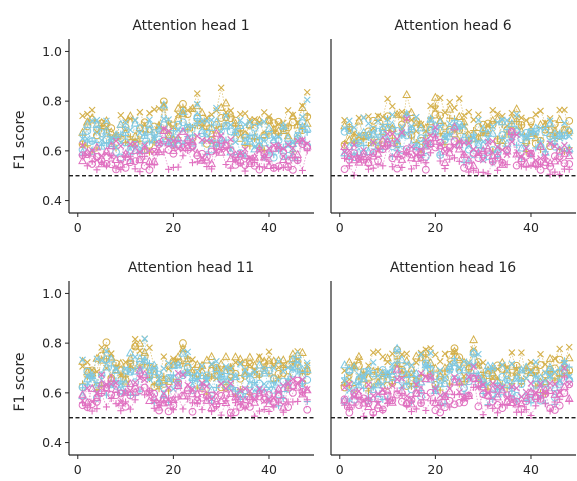 Image resolution: width=577 pixels, height=481 pixels. Describe the element at coordinates (190, 26) in the screenshot. I see `panel-title: Attention head 1` at that location.